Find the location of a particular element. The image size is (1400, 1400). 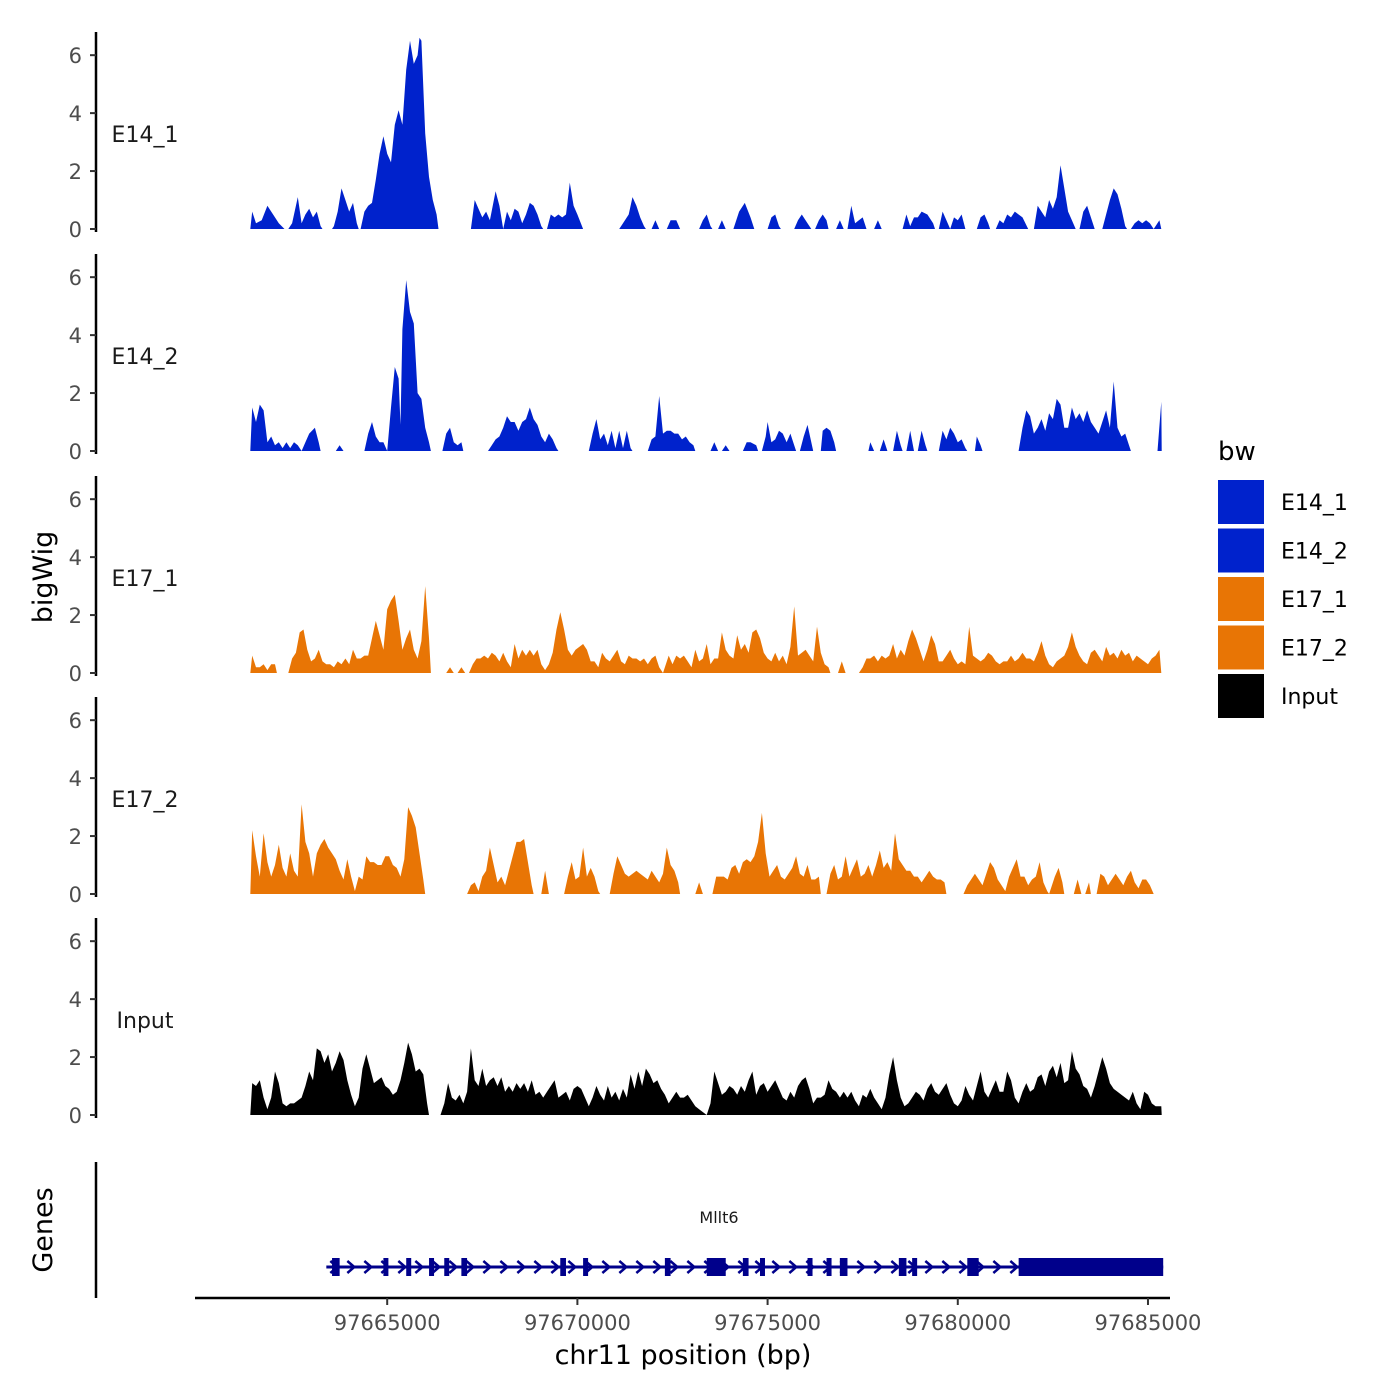

track-E14_2: 0 2 4 6 E14_2 is located at coordinates (615, 359).